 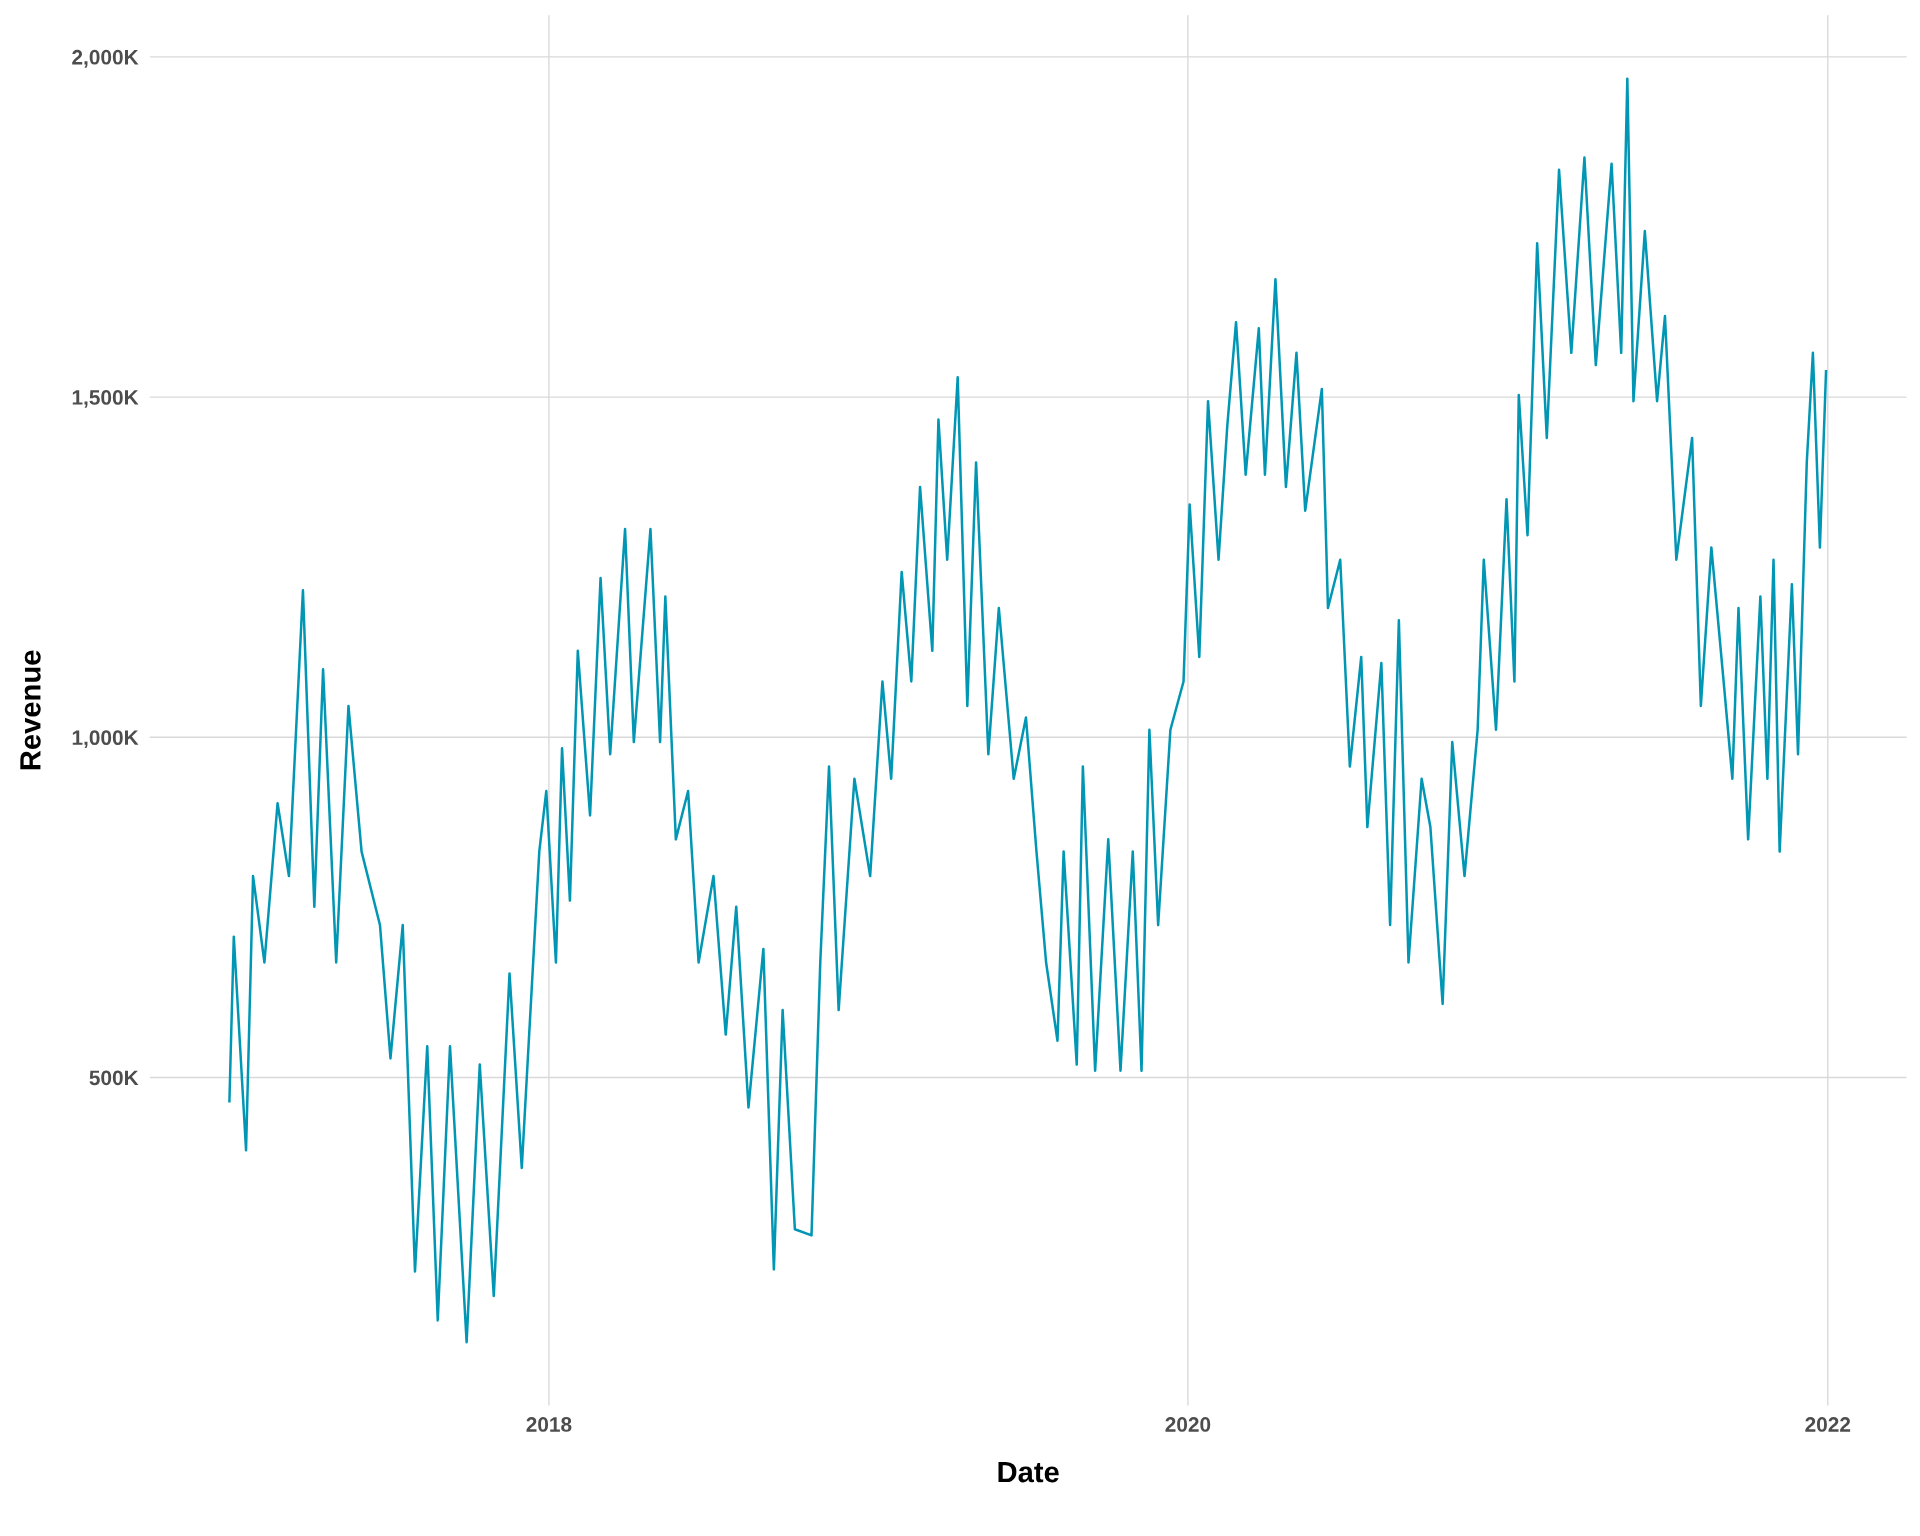 I want to click on x-tick-label: 2020, so click(x=1188, y=1424).